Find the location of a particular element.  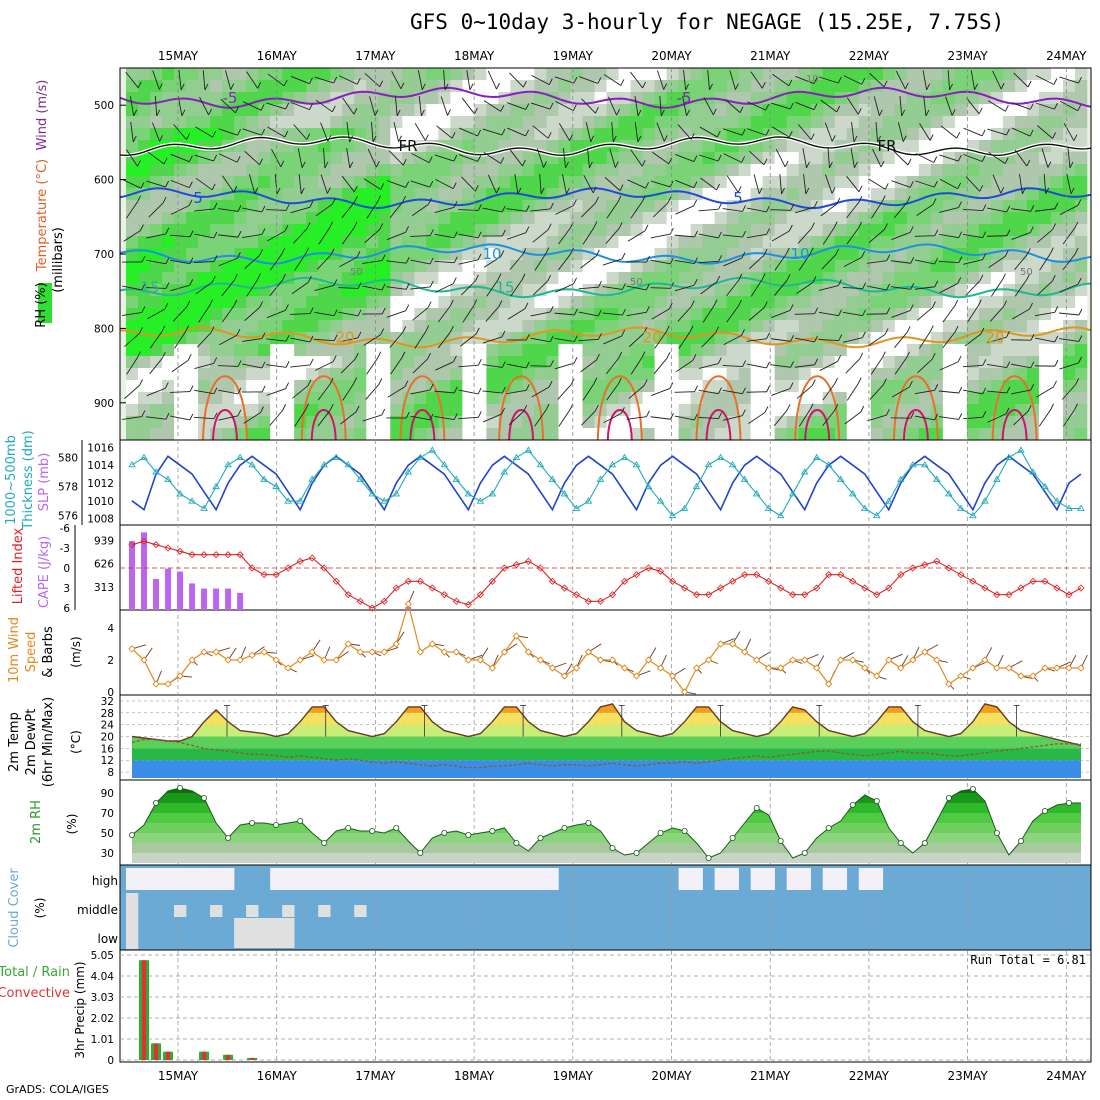

rh2m-ylabel-2: (%) is located at coordinates (72, 824).